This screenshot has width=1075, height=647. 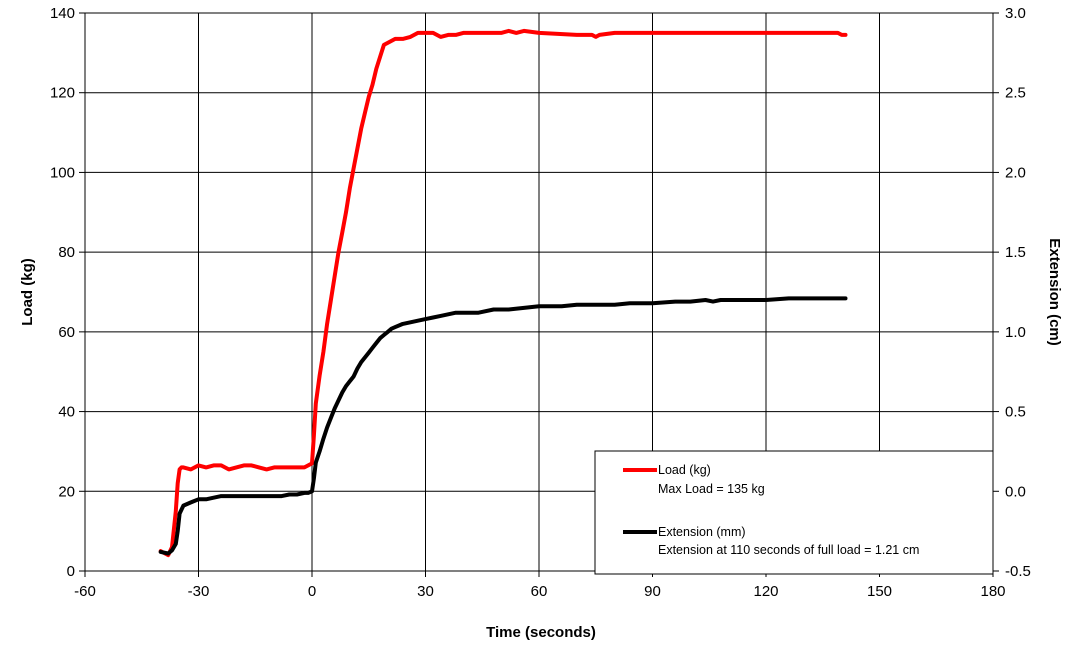 What do you see at coordinates (66, 332) in the screenshot?
I see `y-tick-label: 60` at bounding box center [66, 332].